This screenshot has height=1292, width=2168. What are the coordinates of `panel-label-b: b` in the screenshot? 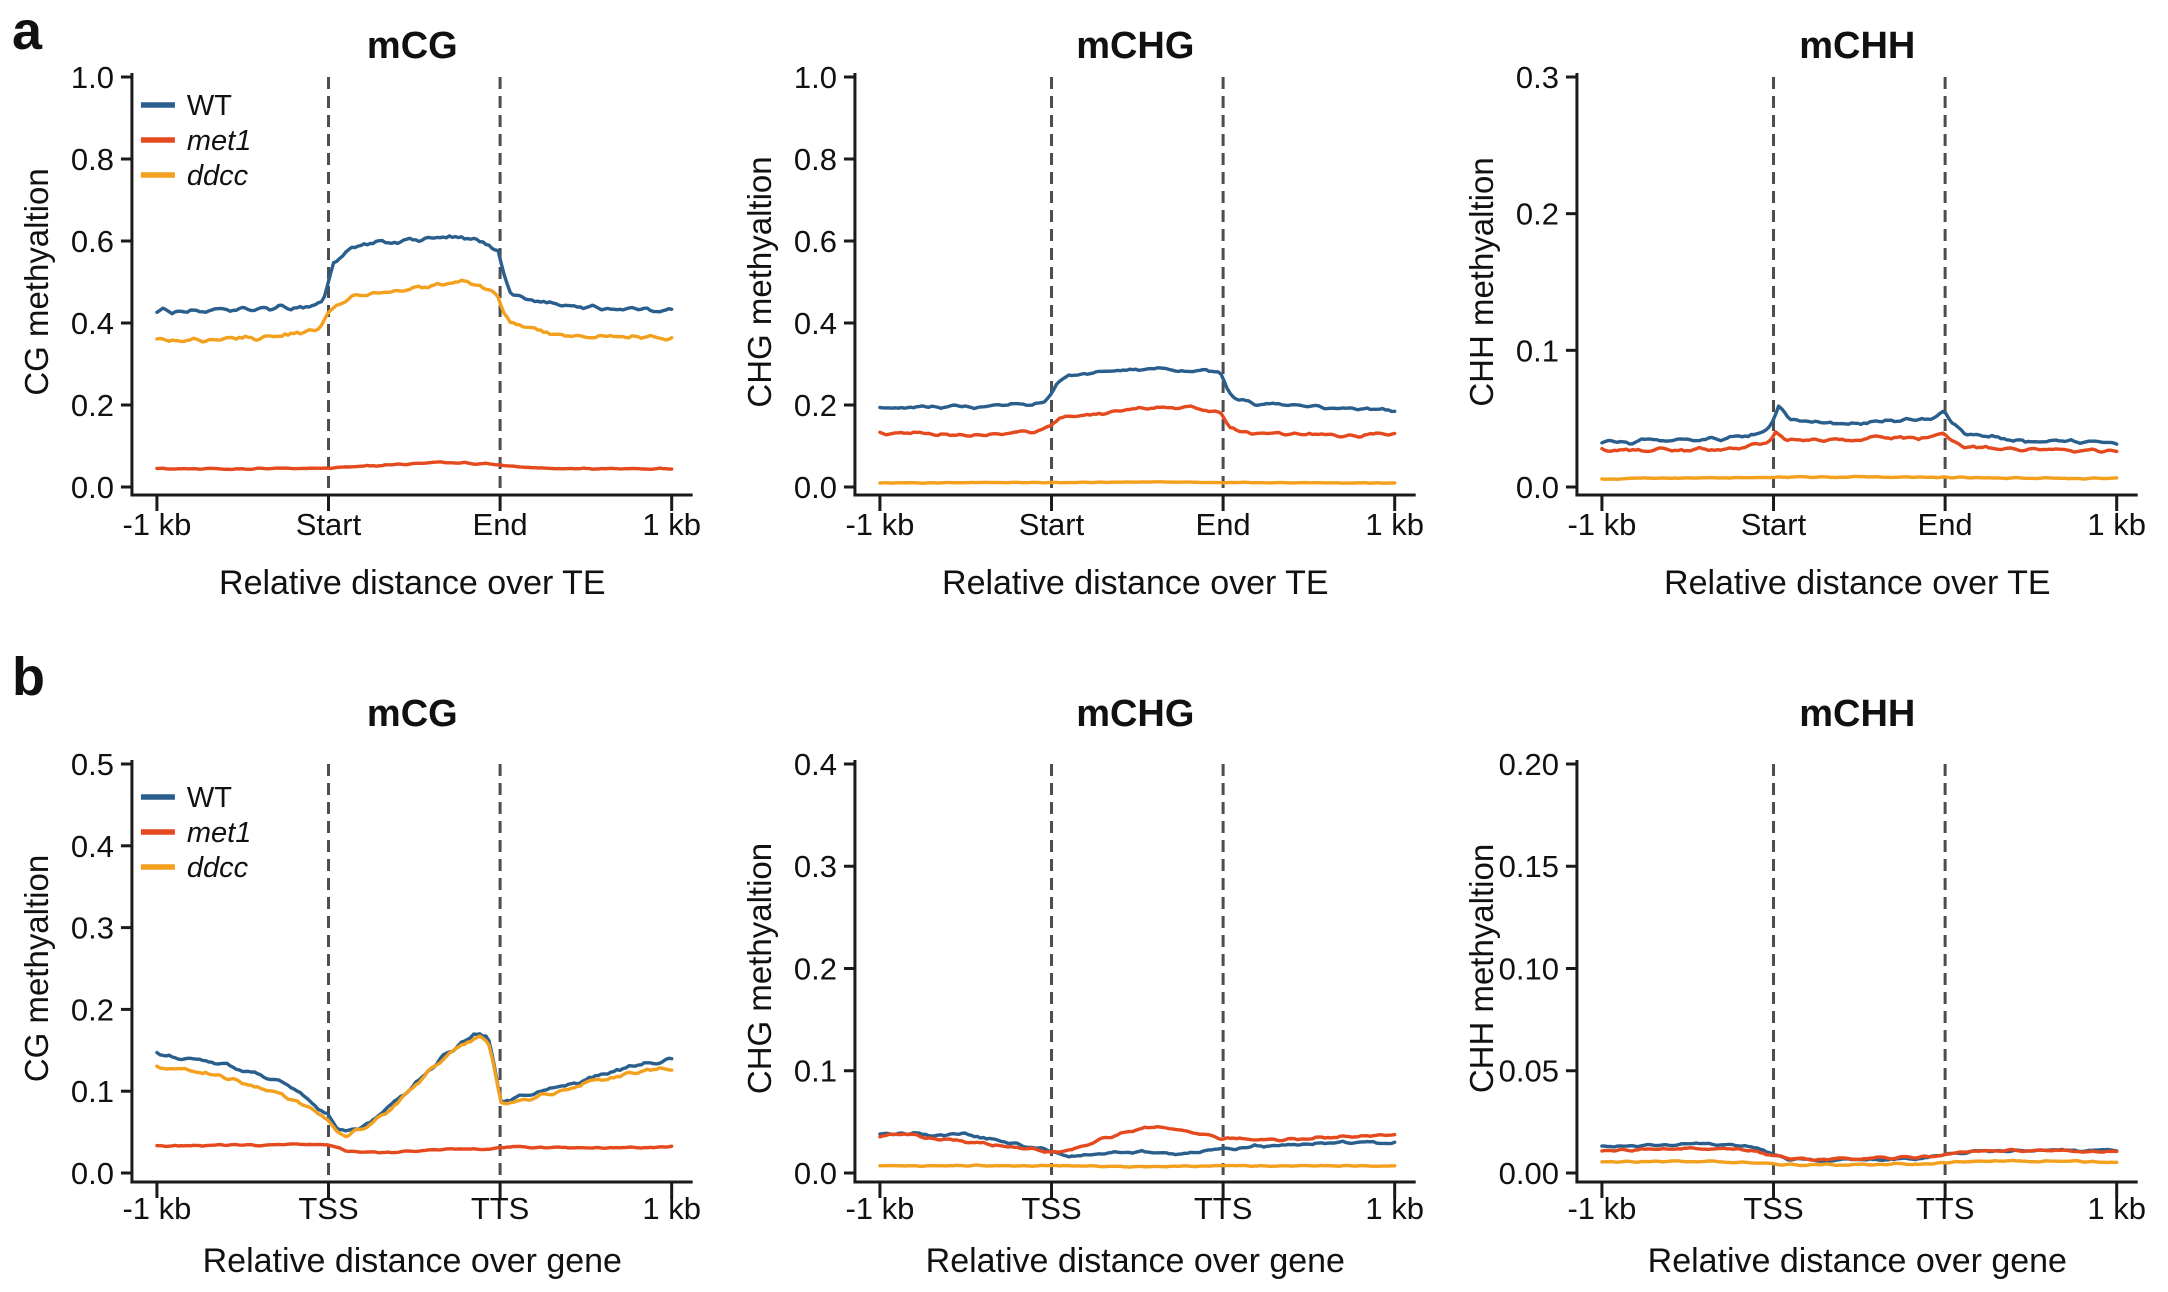 It's located at (28, 677).